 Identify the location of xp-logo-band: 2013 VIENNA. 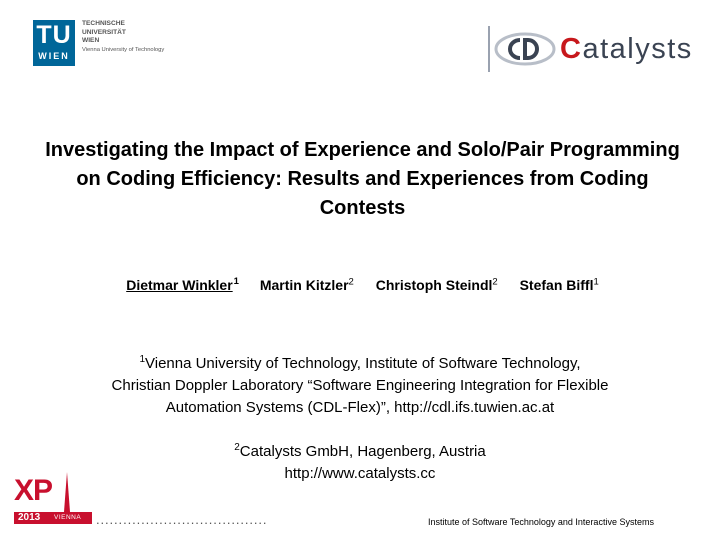
(53, 518).